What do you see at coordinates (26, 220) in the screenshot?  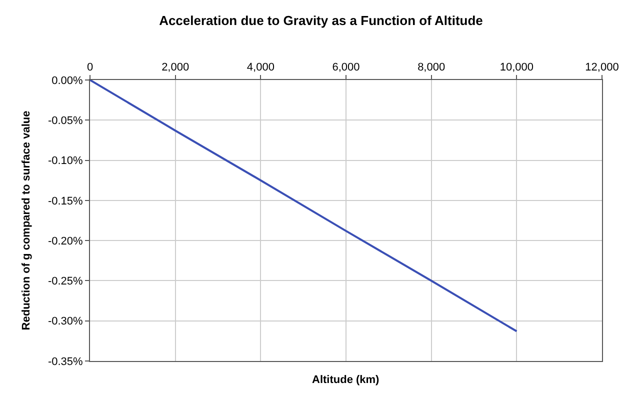 I see `y-axis-title: Reduction of g compared to surface value` at bounding box center [26, 220].